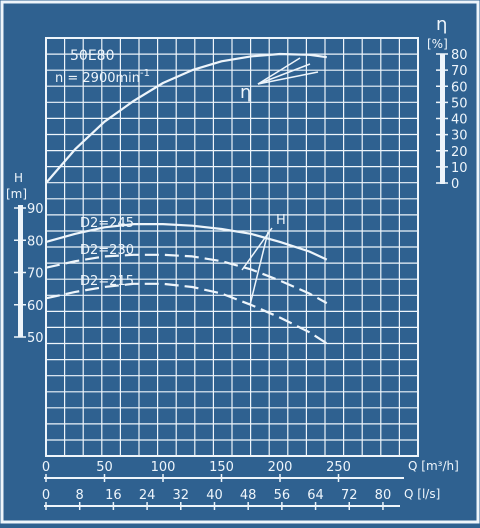  What do you see at coordinates (459, 55) in the screenshot?
I see `eta-tick-label: 80` at bounding box center [459, 55].